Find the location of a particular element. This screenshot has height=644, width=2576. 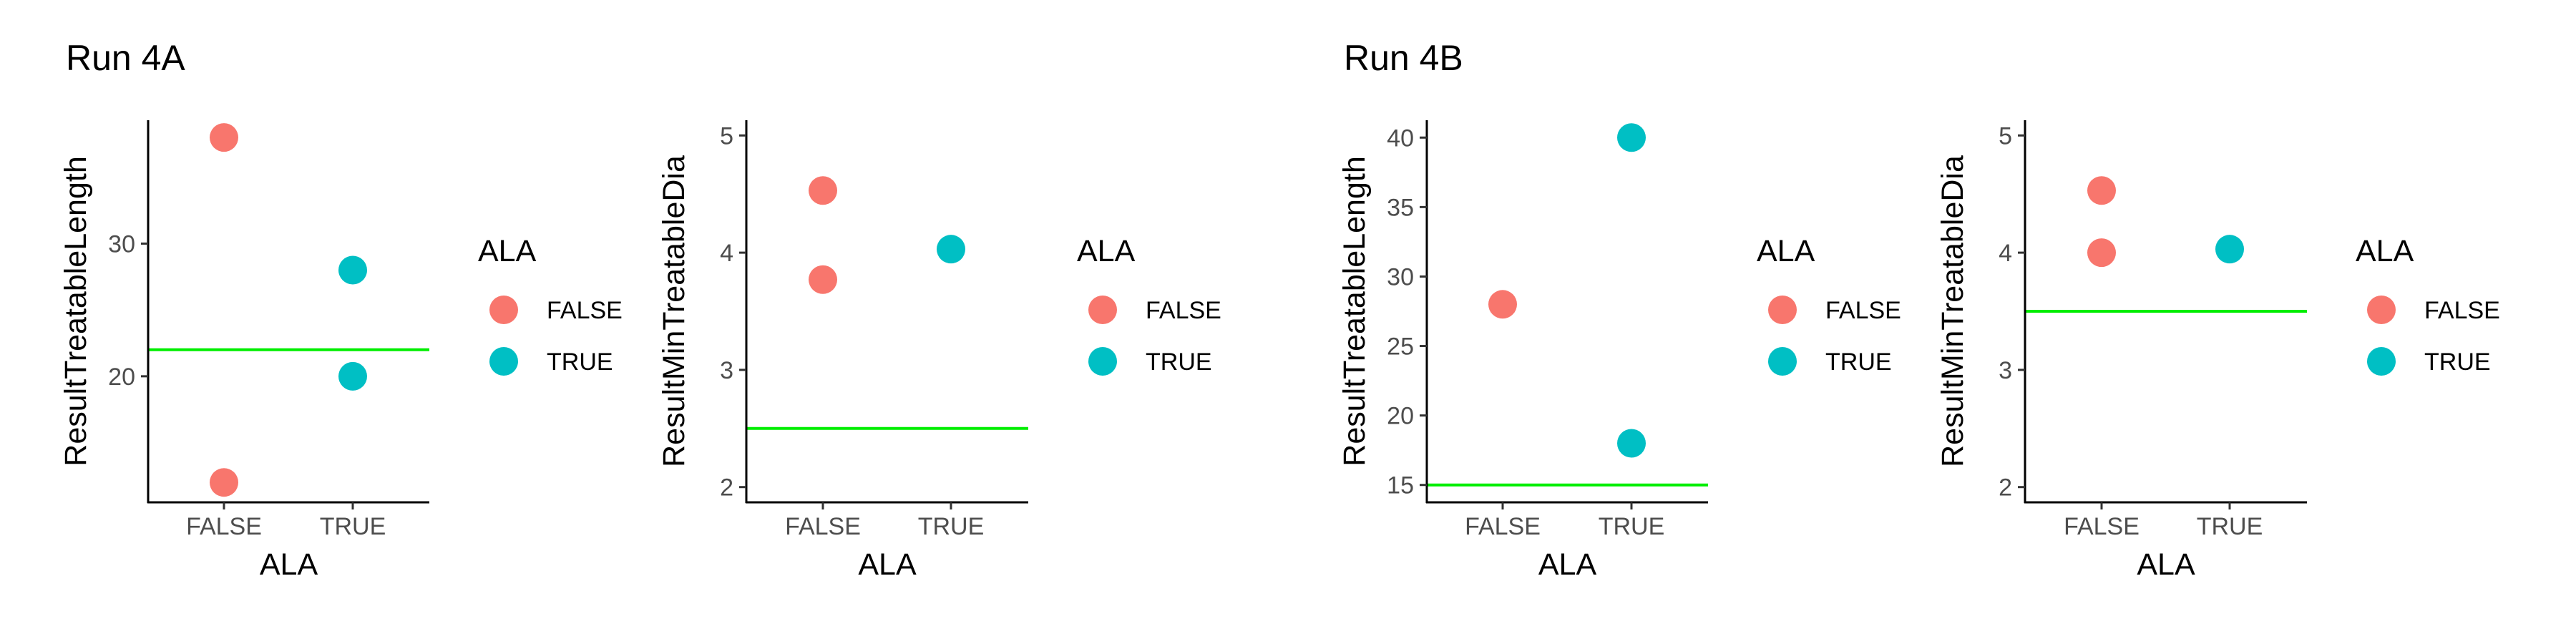

y-tick-label: 25 is located at coordinates (1400, 347).